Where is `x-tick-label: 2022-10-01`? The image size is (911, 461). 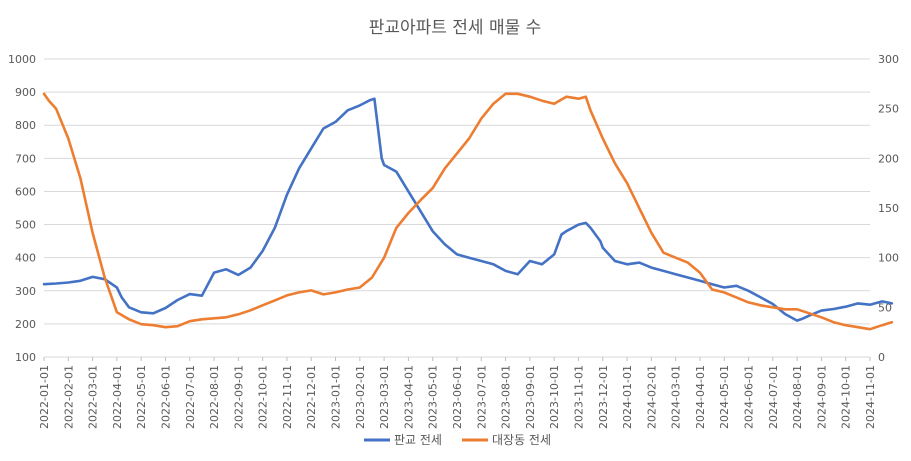 x-tick-label: 2022-10-01 is located at coordinates (263, 397).